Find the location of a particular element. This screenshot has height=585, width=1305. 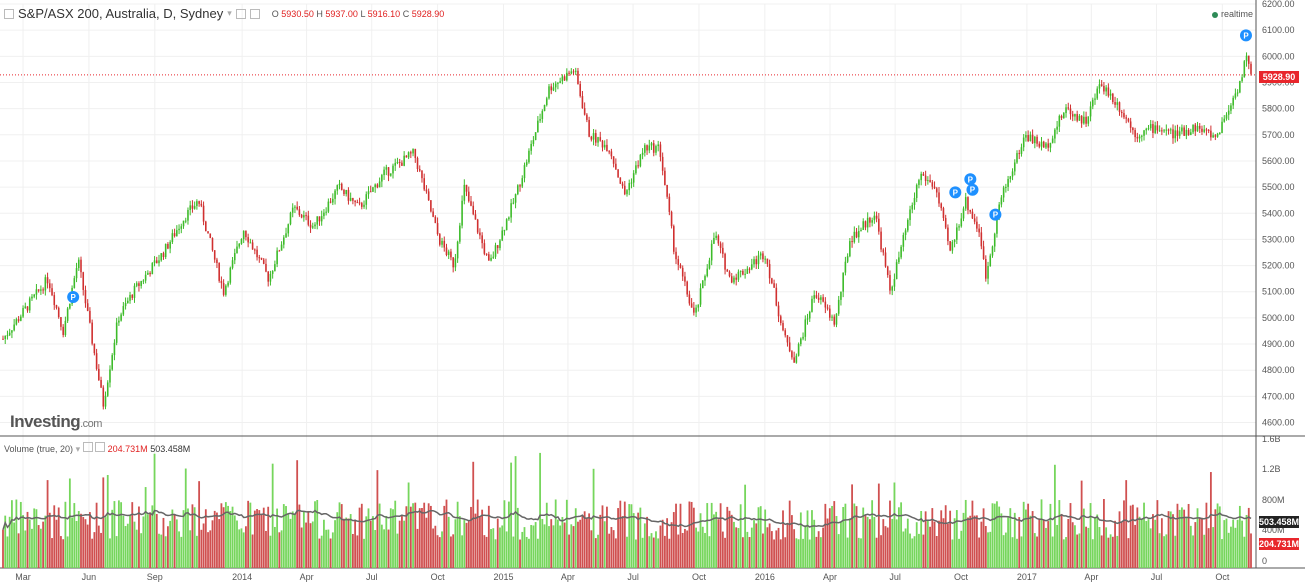

volume-label: Volume (true, 20) is located at coordinates (39, 449).